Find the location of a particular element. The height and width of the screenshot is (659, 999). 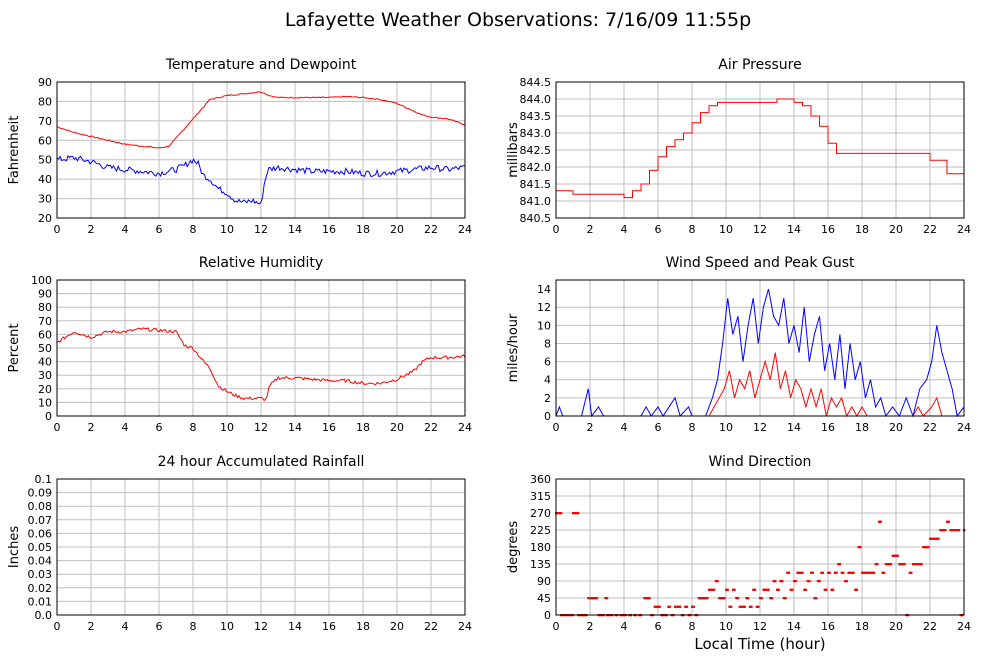

y-tick-label: 40 is located at coordinates (45, 362).